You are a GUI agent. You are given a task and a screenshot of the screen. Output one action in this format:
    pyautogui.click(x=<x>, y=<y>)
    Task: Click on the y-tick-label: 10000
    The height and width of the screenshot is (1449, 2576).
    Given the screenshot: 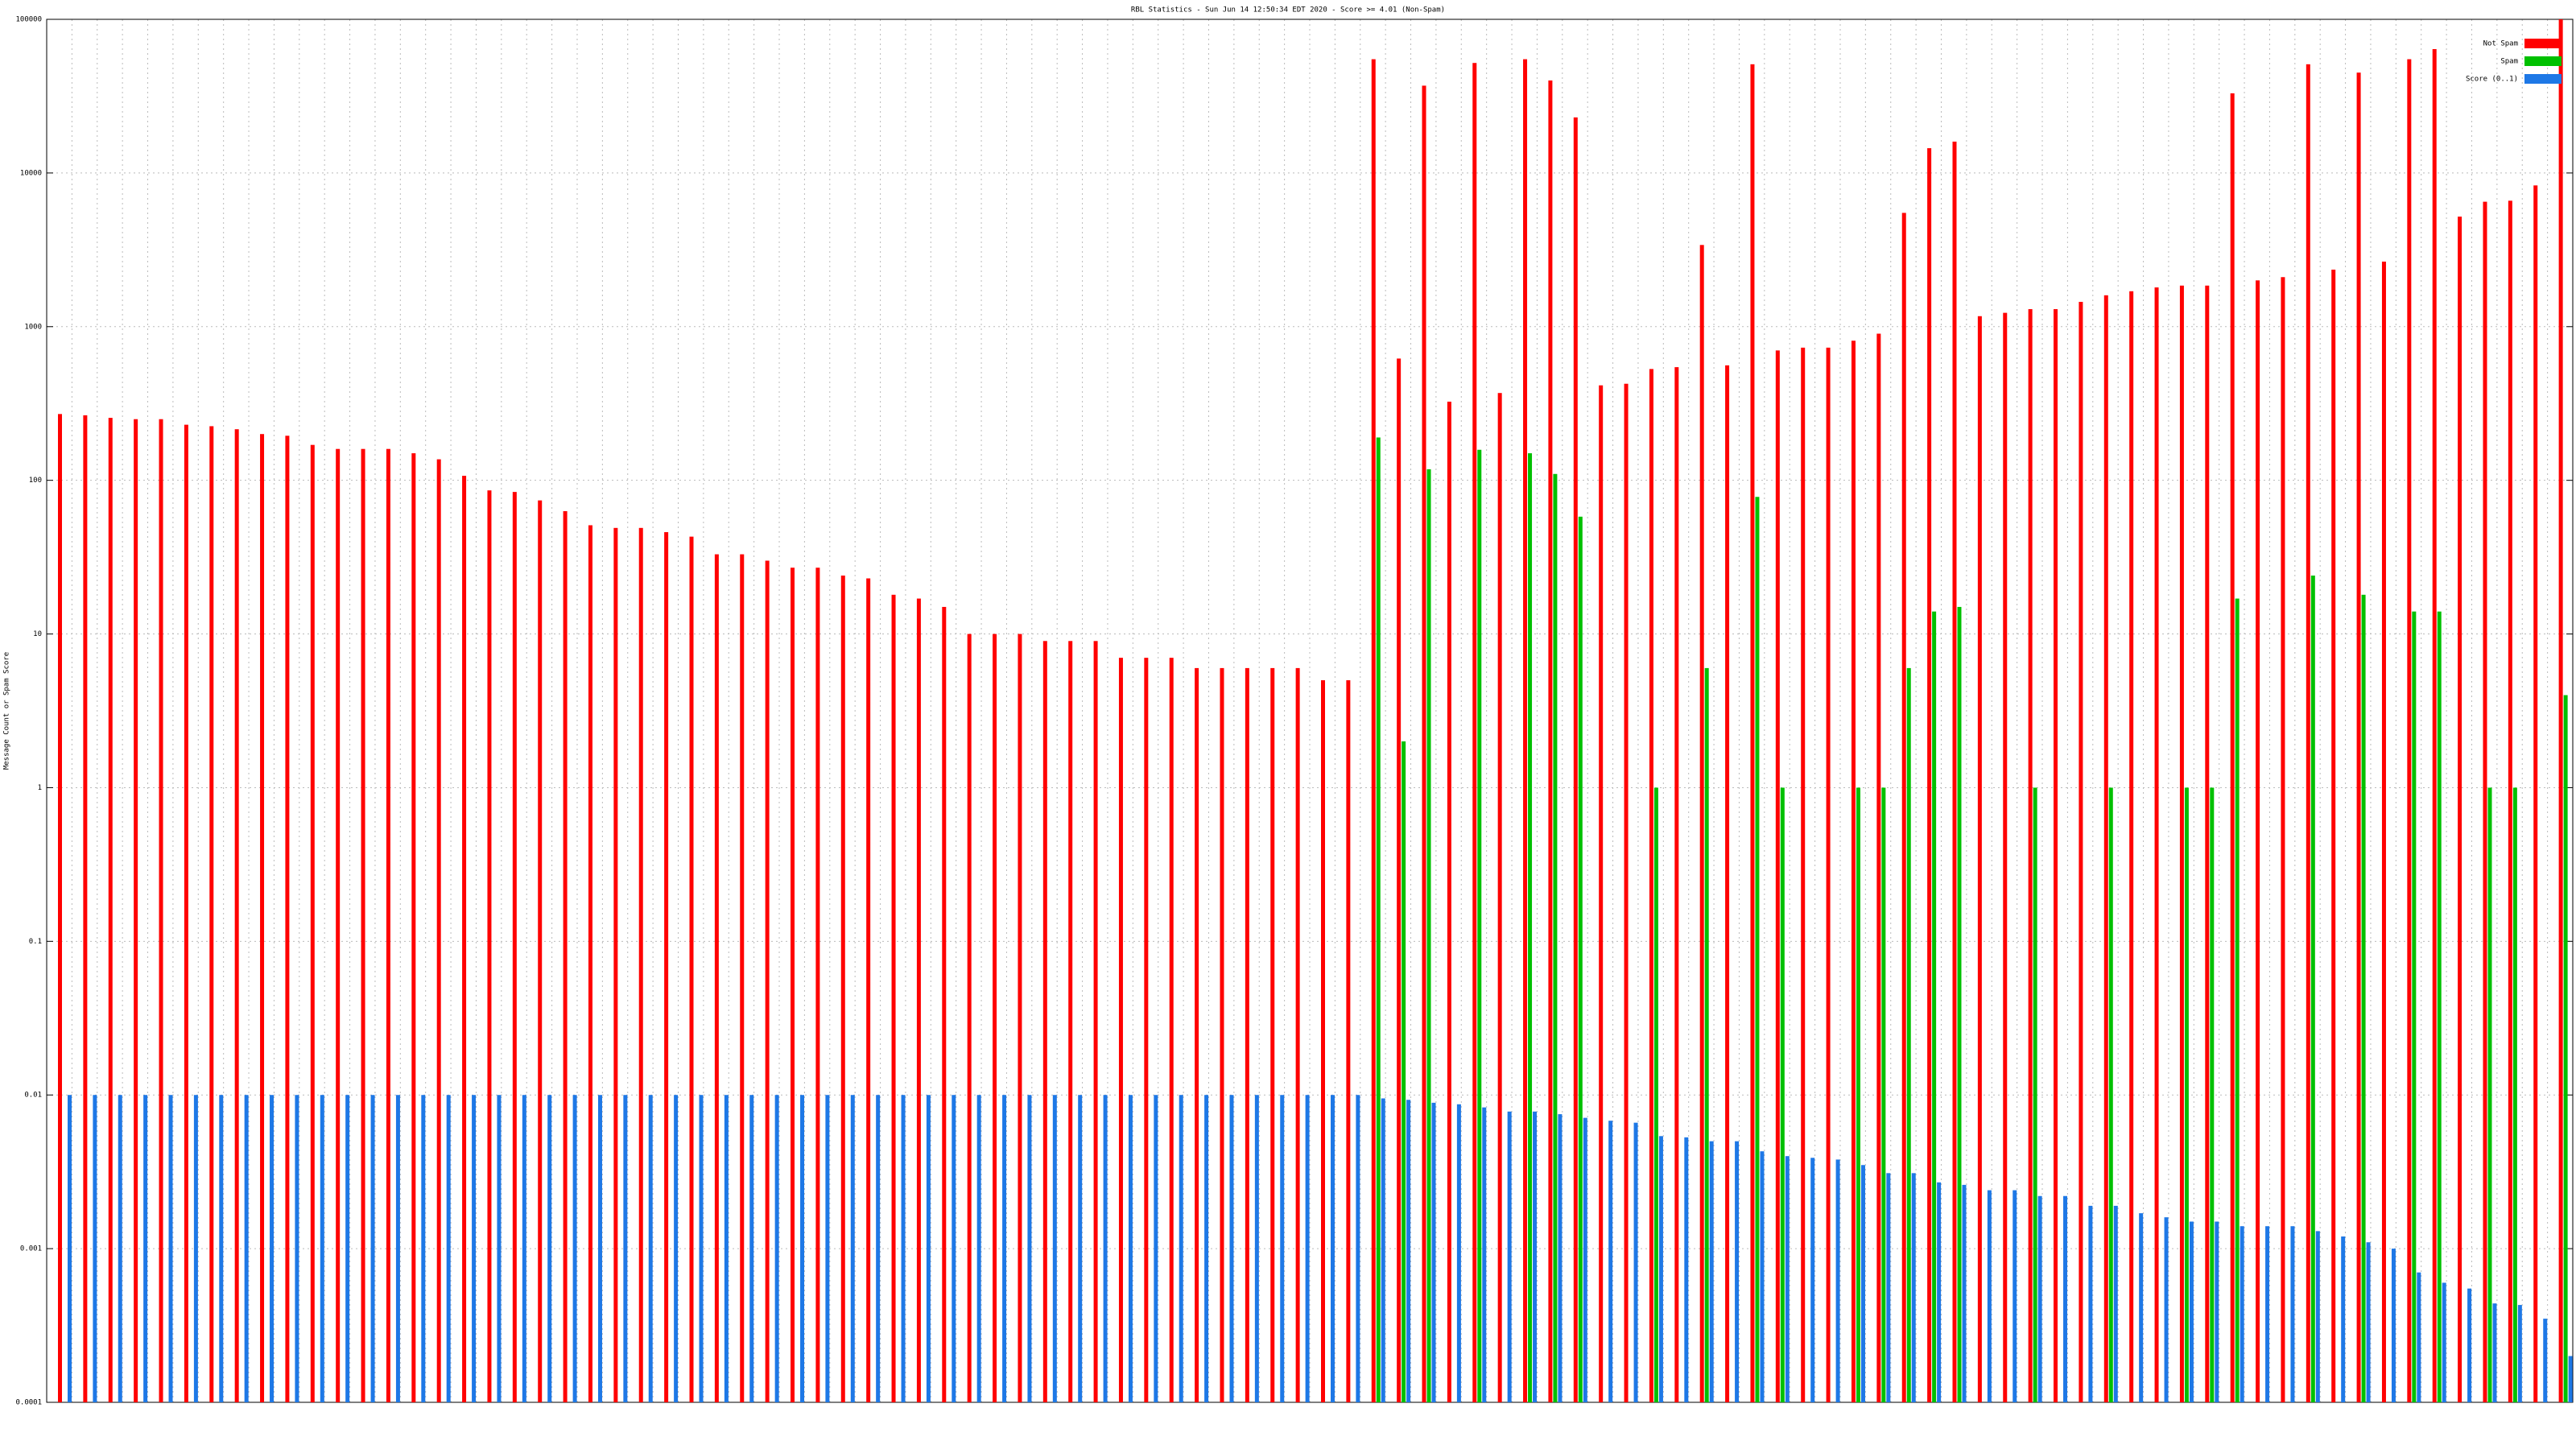 What is the action you would take?
    pyautogui.click(x=31, y=173)
    